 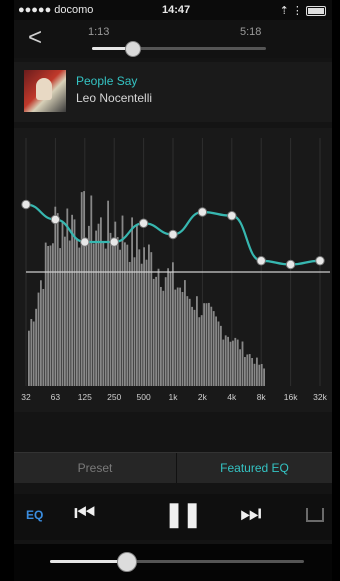 I want to click on volume-slider, so click(x=177, y=562).